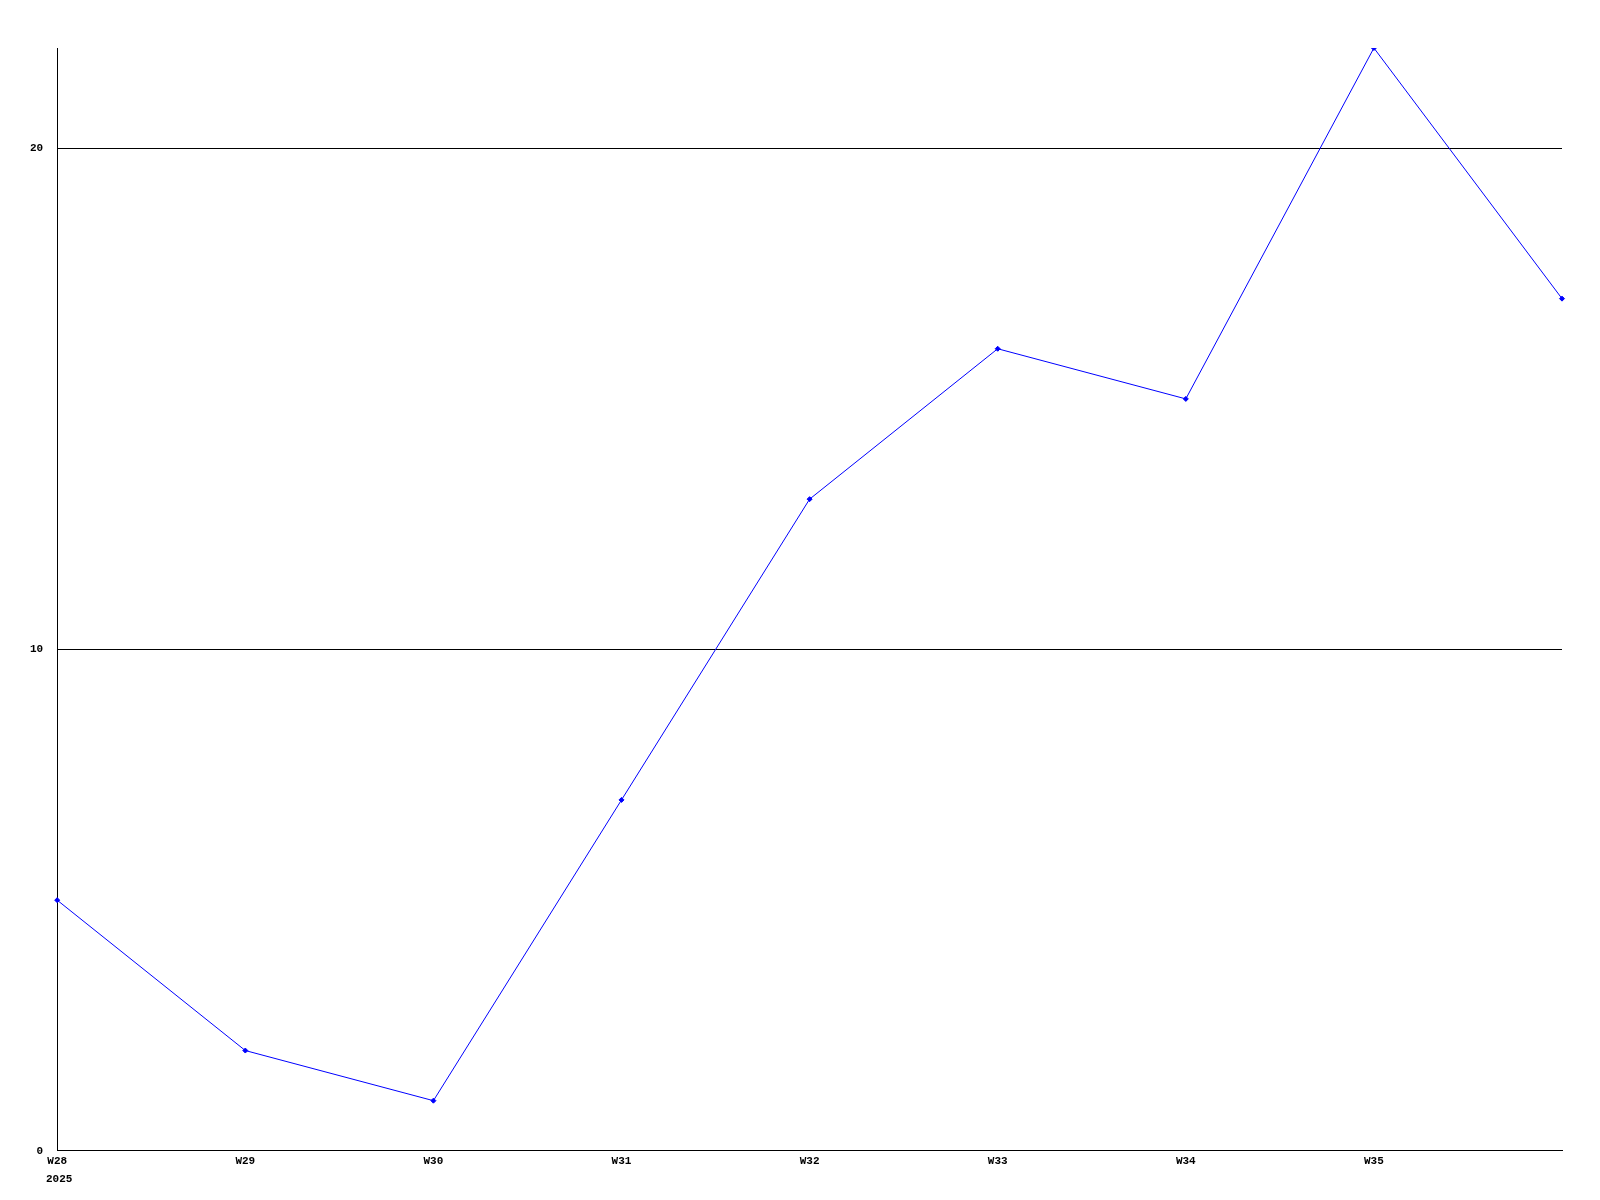 The image size is (1600, 1200). I want to click on y-tick-label: 10, so click(37, 649).